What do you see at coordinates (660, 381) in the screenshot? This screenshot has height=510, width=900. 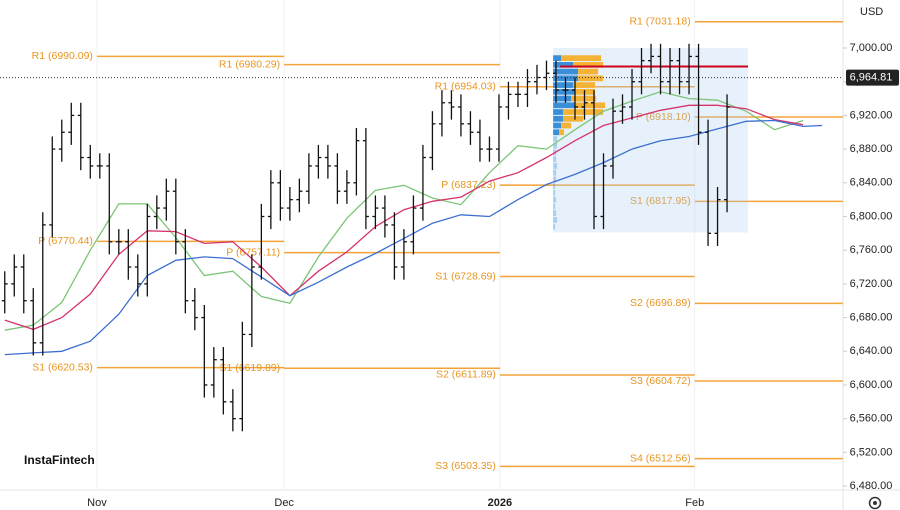 I see `pivot-label: S3 (6604.72)` at bounding box center [660, 381].